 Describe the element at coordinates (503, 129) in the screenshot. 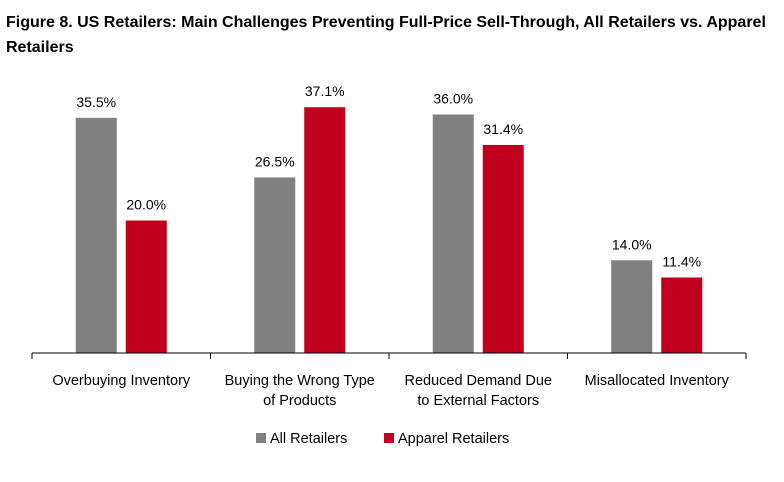

I see `data-label: 31.4%` at that location.